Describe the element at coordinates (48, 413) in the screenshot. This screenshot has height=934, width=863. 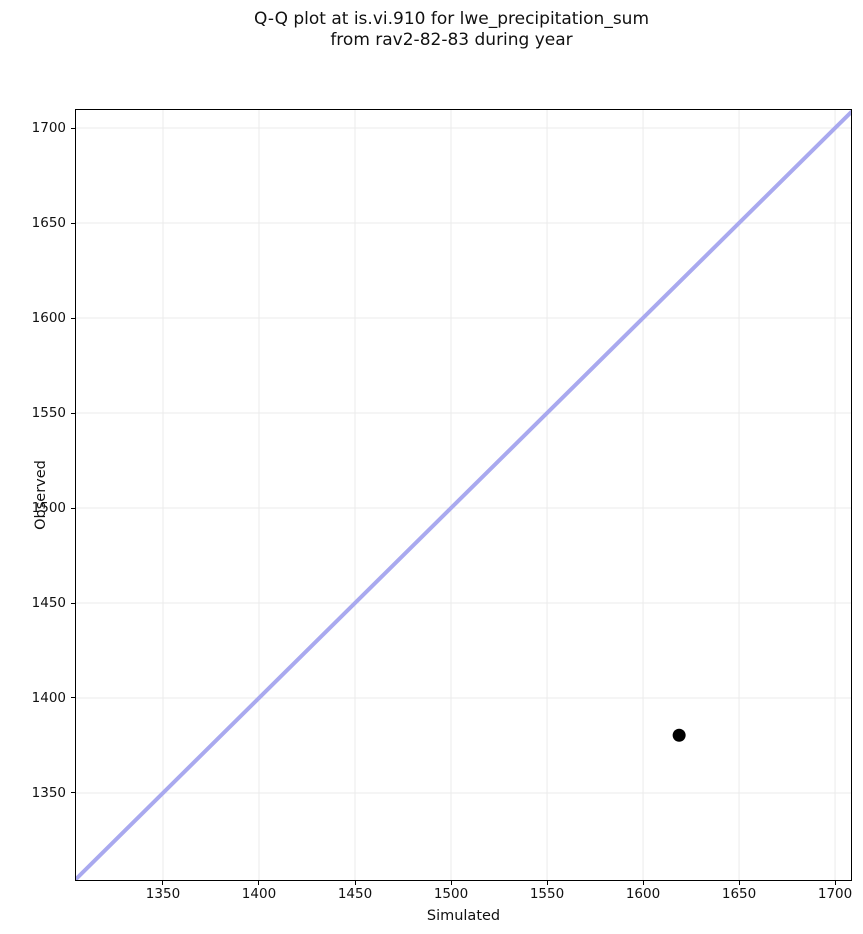
I see `y-tick-label: 1550` at that location.